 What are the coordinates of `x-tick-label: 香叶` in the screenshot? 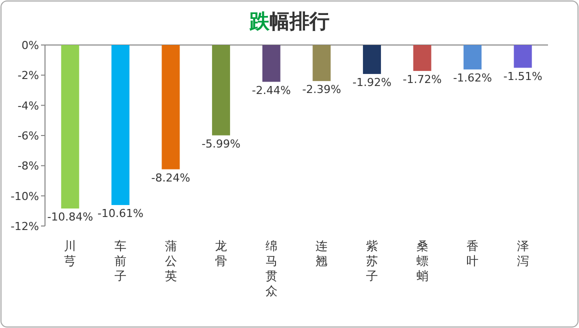 It's located at (472, 253).